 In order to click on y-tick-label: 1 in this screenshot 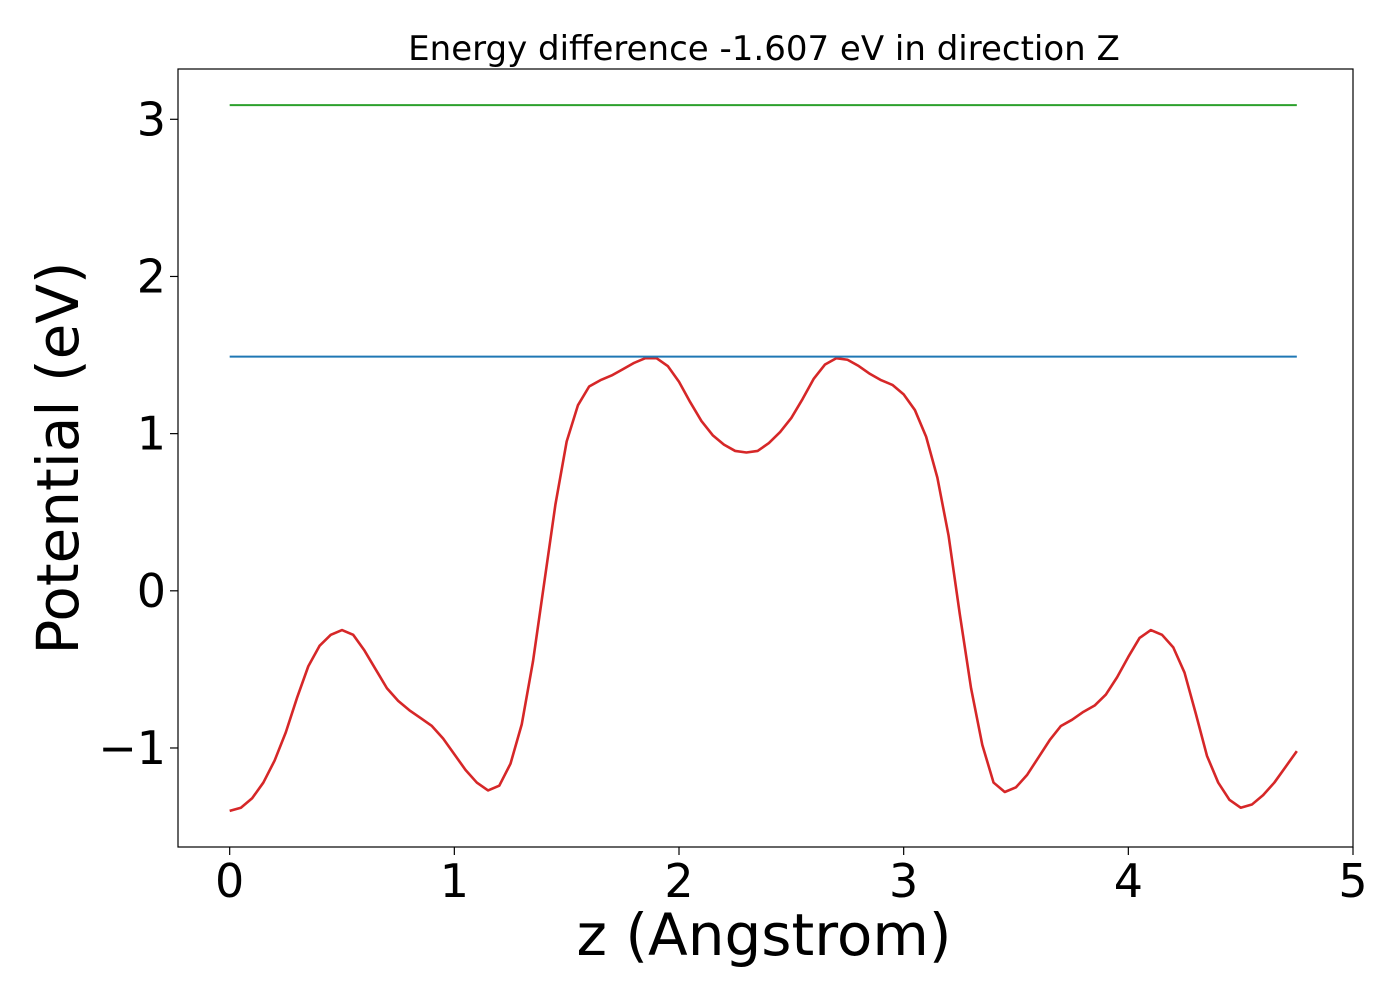, I will do `click(151, 434)`.